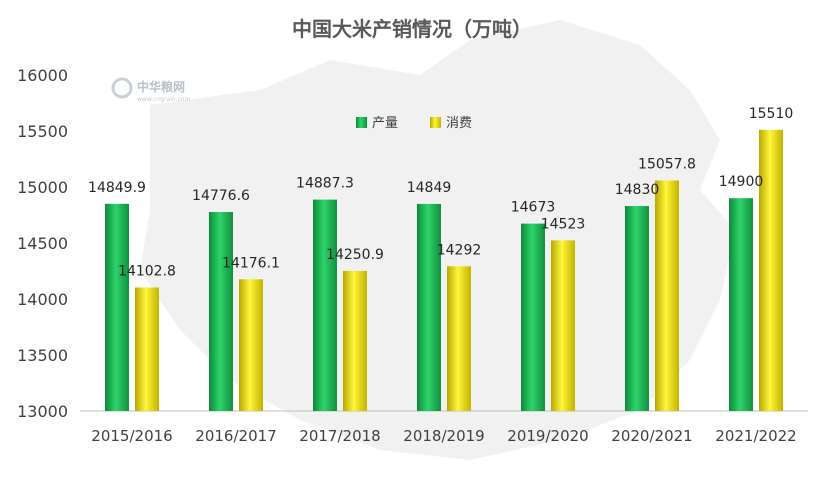 The image size is (825, 497). Describe the element at coordinates (42, 131) in the screenshot. I see `y-tick-label: 15500` at that location.